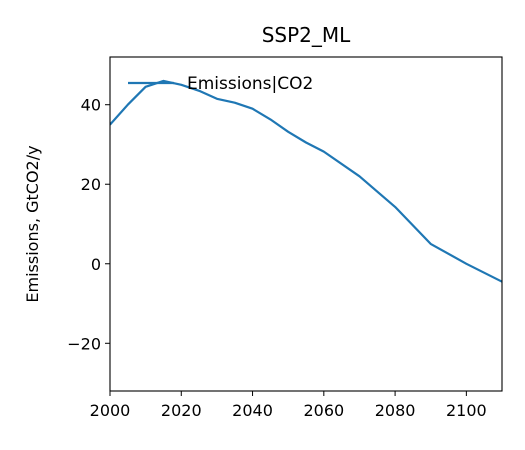 This screenshot has width=525, height=450. What do you see at coordinates (395, 410) in the screenshot?
I see `x-tick-label: 2080` at bounding box center [395, 410].